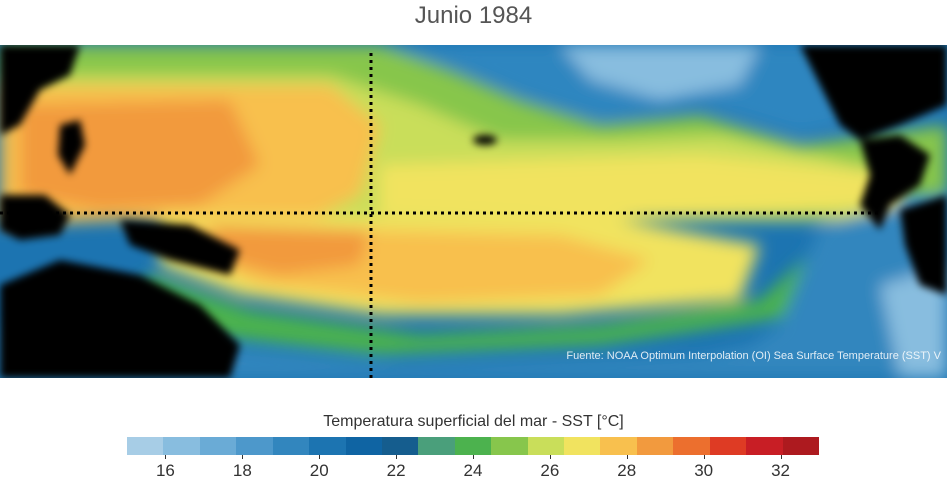 The width and height of the screenshot is (947, 481). I want to click on colorbar-tick-label: 28, so click(627, 470).